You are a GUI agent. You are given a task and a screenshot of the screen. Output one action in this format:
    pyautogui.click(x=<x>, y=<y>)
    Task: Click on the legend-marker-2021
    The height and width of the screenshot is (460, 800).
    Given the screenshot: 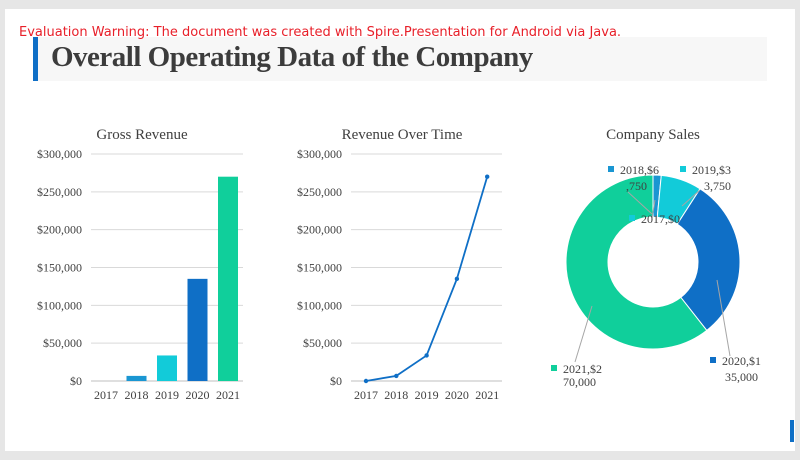 What is the action you would take?
    pyautogui.click(x=554, y=368)
    